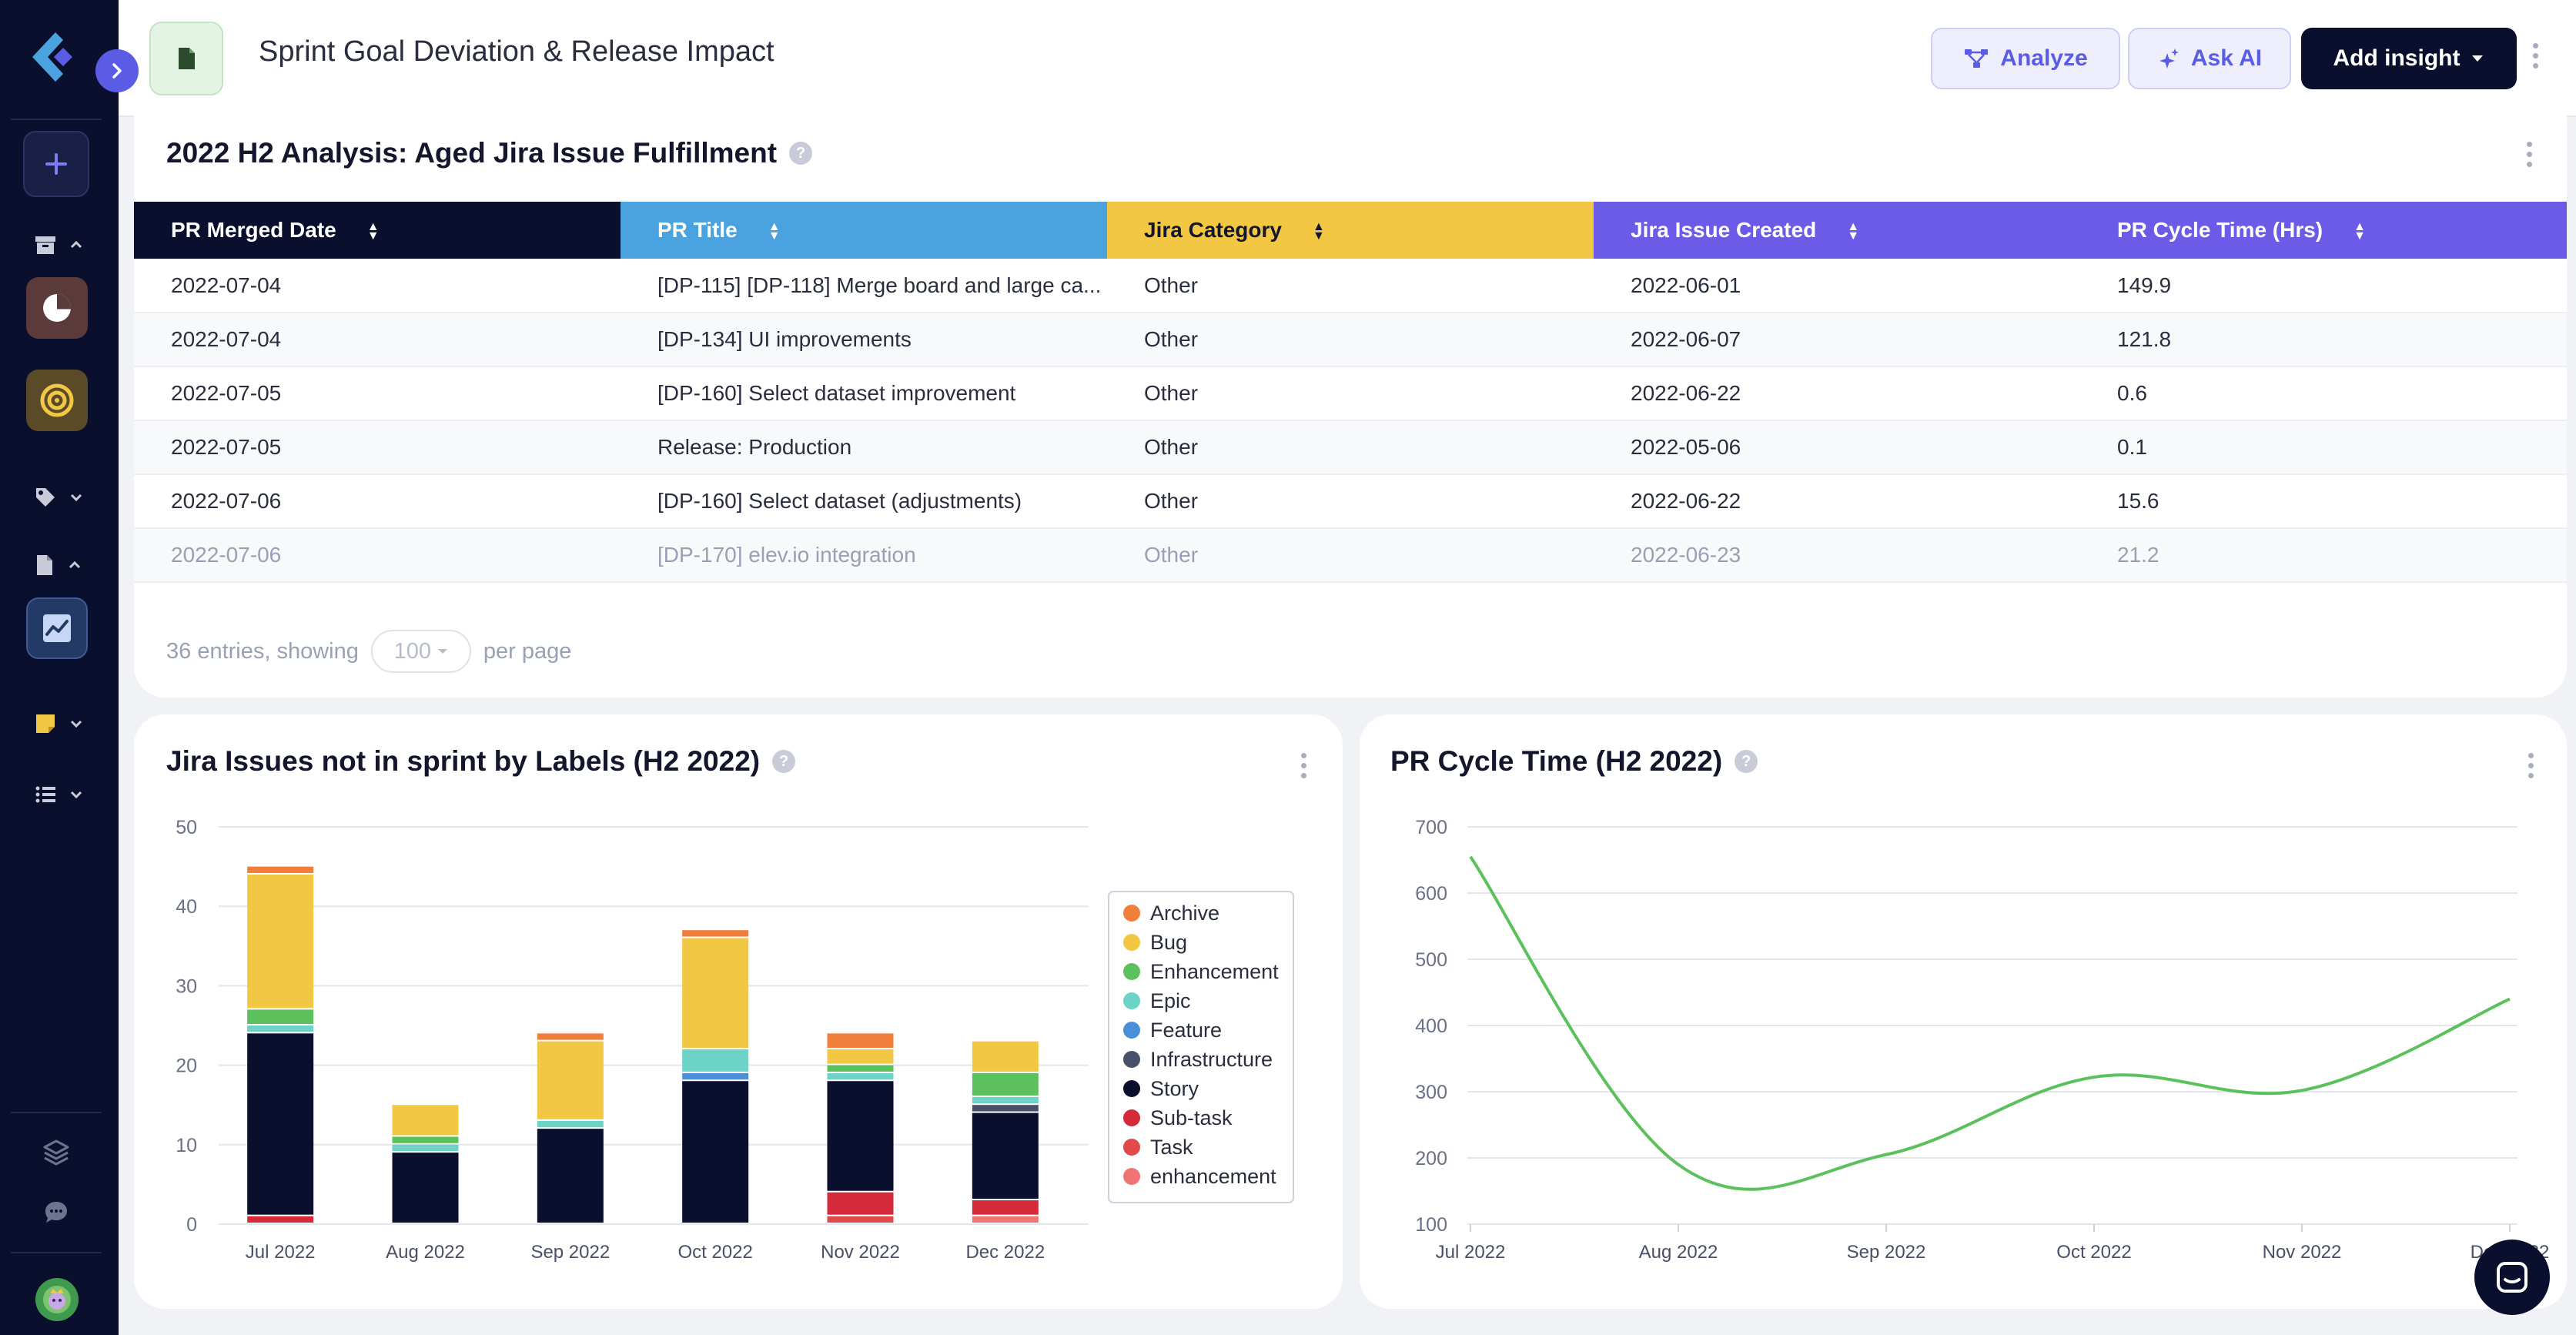  Describe the element at coordinates (281, 1253) in the screenshot. I see `x-tick-label: Jul 2022` at that location.